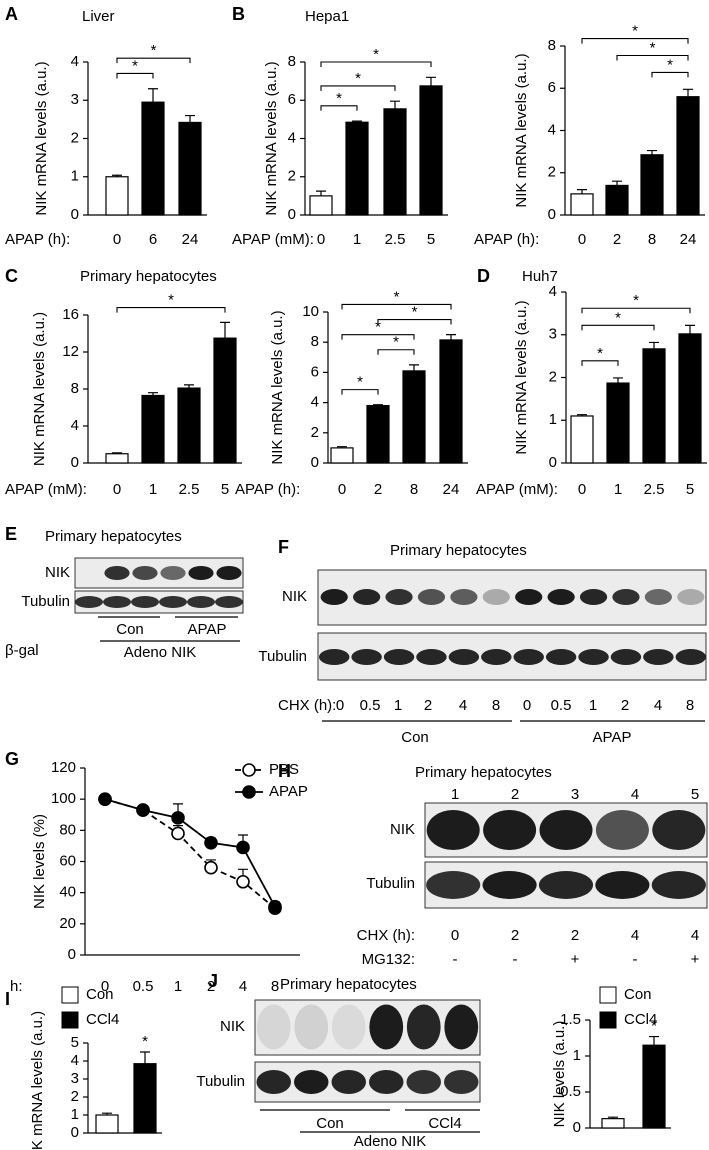 The width and height of the screenshot is (709, 1150). What do you see at coordinates (37, 1080) in the screenshot?
I see `y-axis-label: NIK mRNA levels (a.u.)` at bounding box center [37, 1080].